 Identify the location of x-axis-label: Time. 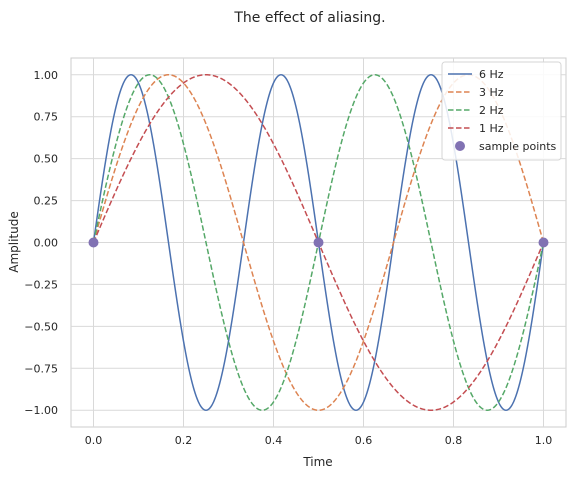
(317, 462).